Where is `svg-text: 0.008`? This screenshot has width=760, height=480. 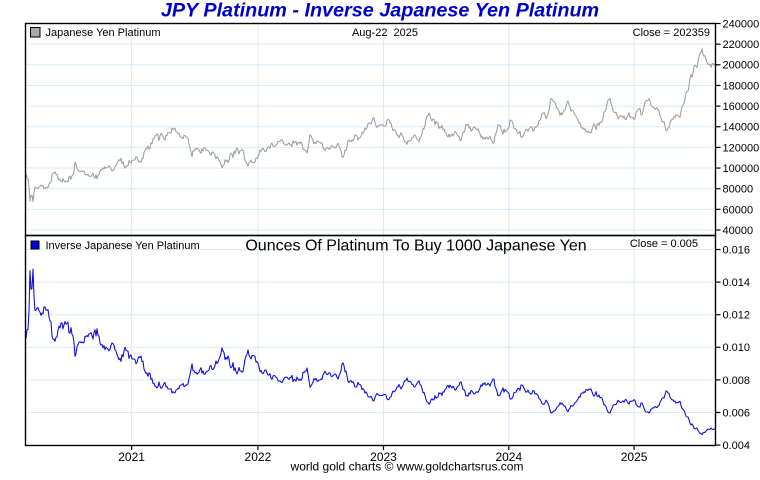
svg-text: 0.008 is located at coordinates (737, 381).